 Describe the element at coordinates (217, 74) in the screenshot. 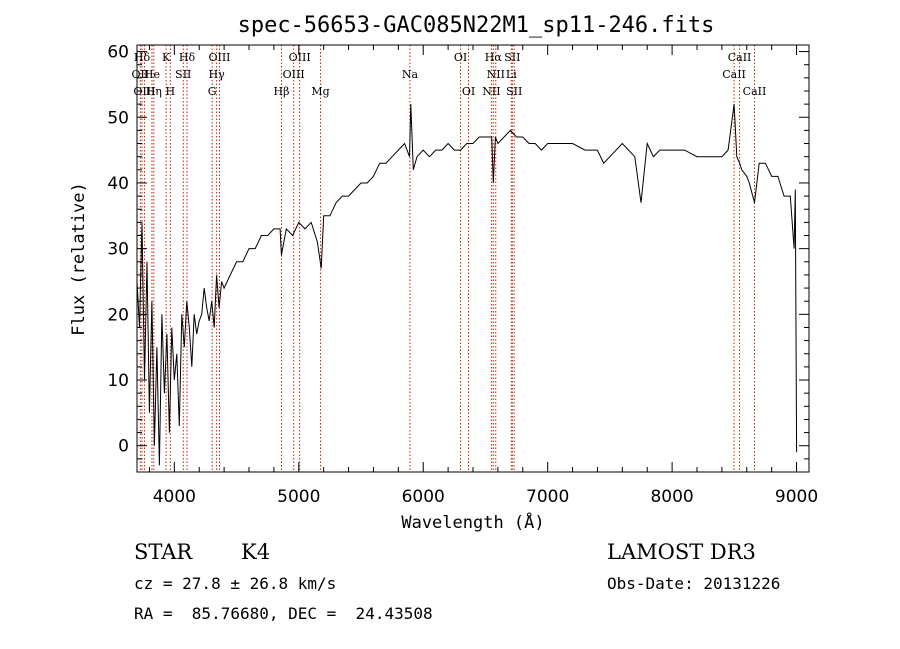

I see `spectral-line-label: Hγ` at that location.